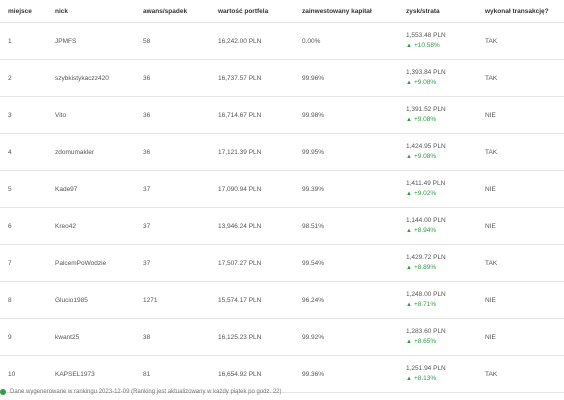 The width and height of the screenshot is (564, 400). I want to click on header-transaction: wykonał transakcję?, so click(520, 11).